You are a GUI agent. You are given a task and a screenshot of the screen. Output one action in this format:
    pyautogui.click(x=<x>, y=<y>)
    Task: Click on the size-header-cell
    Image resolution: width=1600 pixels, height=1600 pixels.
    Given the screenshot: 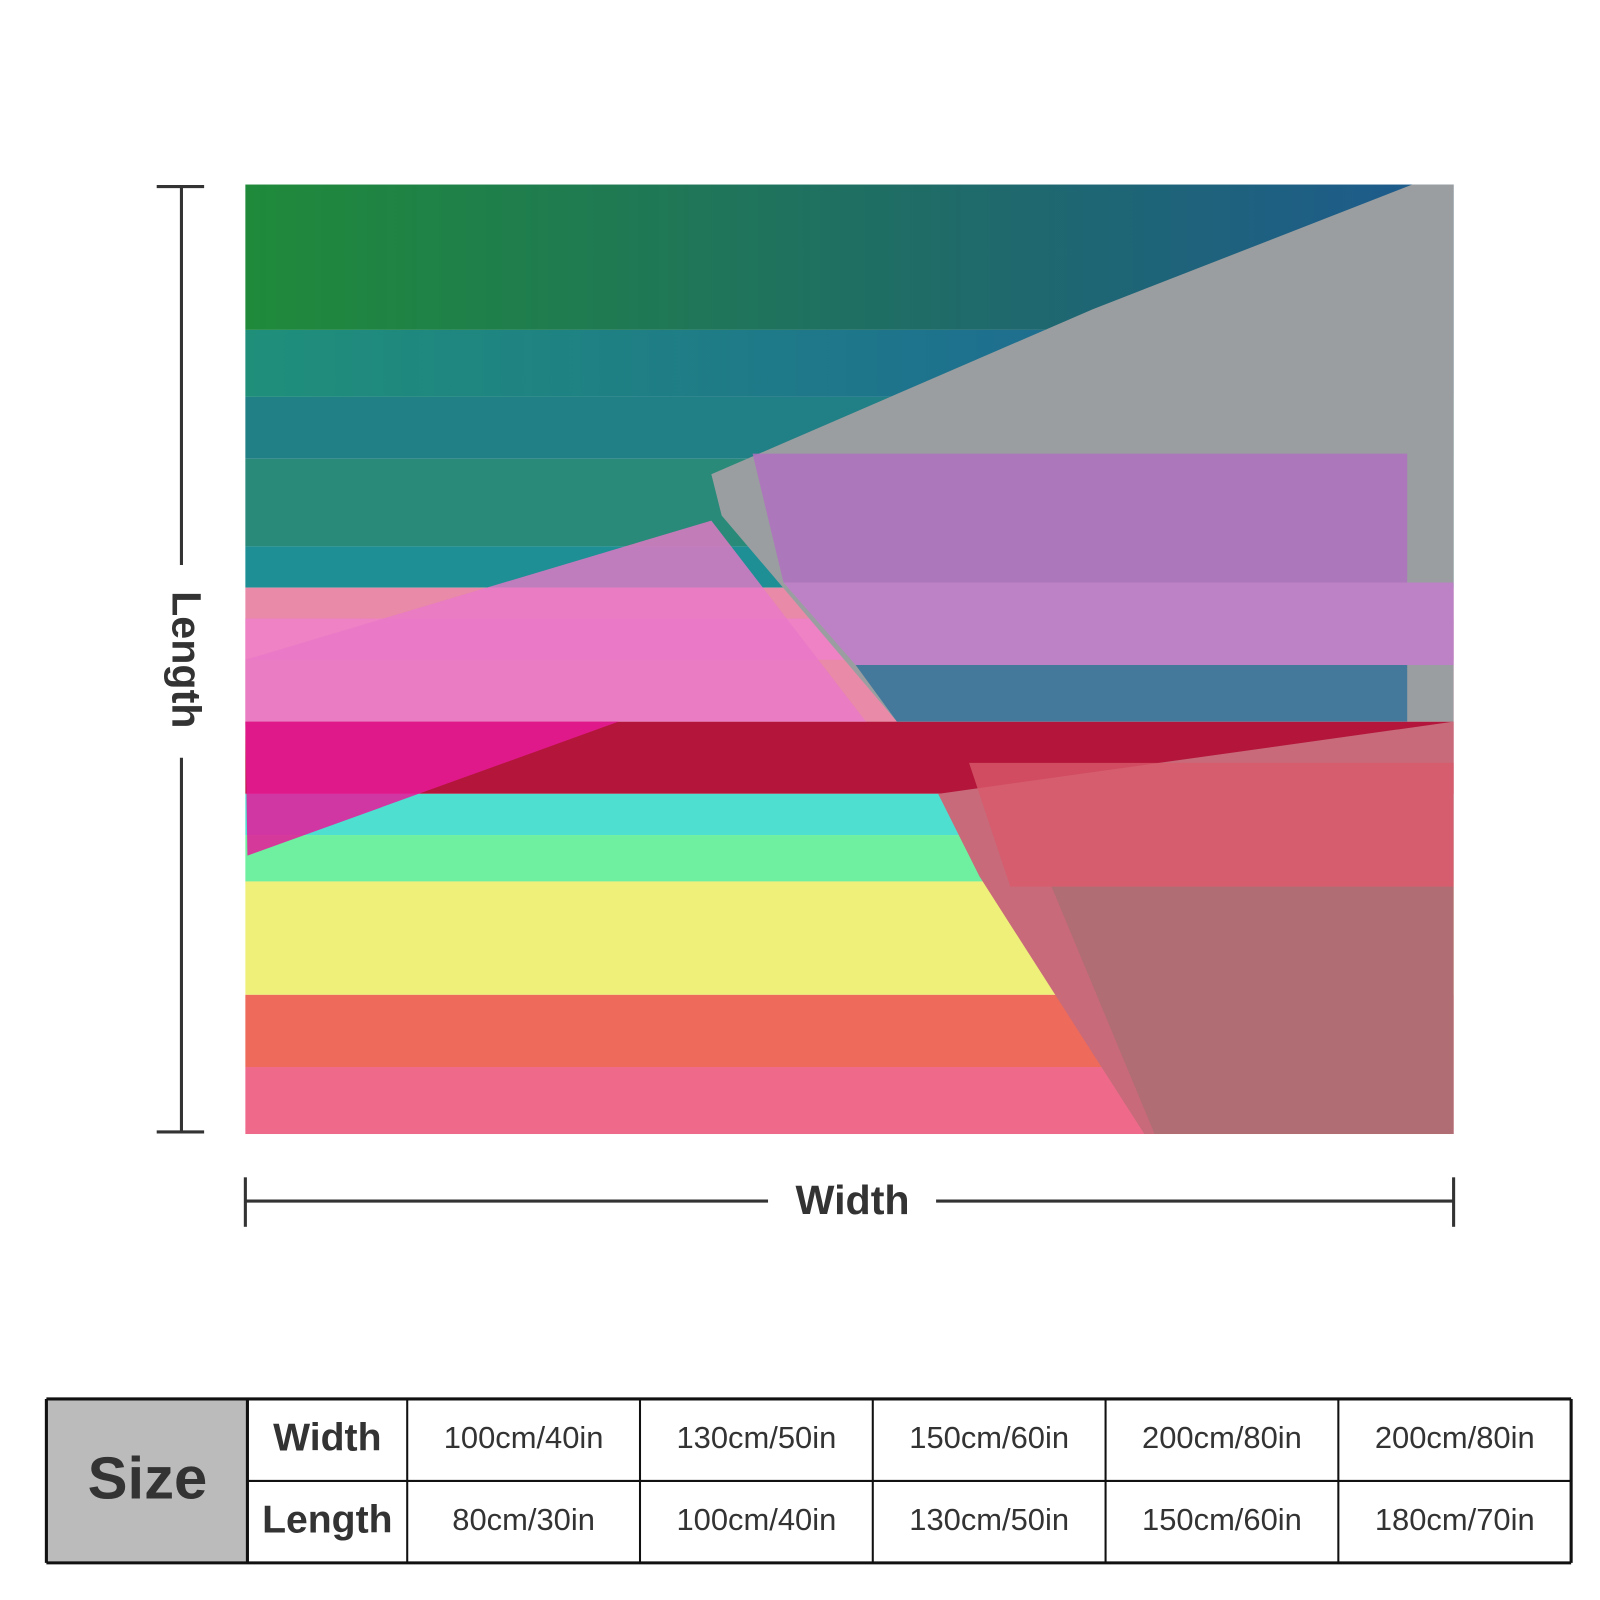 What is the action you would take?
    pyautogui.click(x=147, y=1480)
    